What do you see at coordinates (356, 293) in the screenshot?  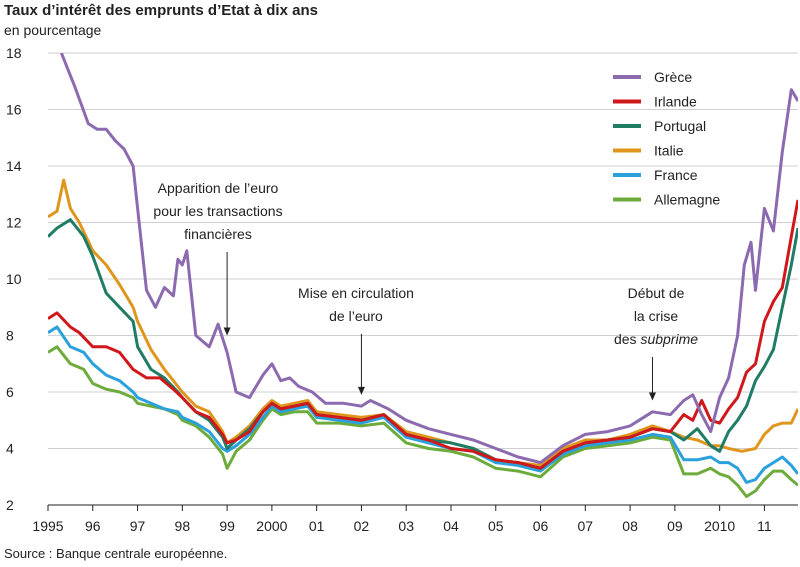 I see `annotation-text: Mise en circulation` at bounding box center [356, 293].